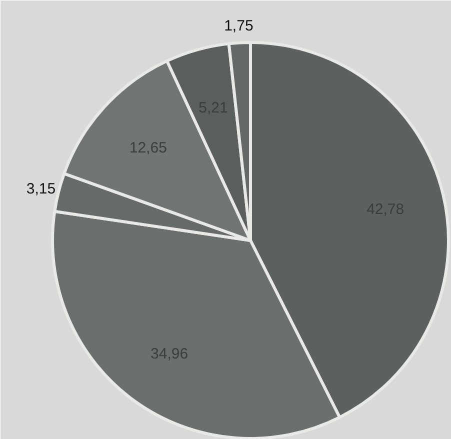 The height and width of the screenshot is (439, 451). What do you see at coordinates (239, 25) in the screenshot?
I see `data-label: 1,75` at bounding box center [239, 25].